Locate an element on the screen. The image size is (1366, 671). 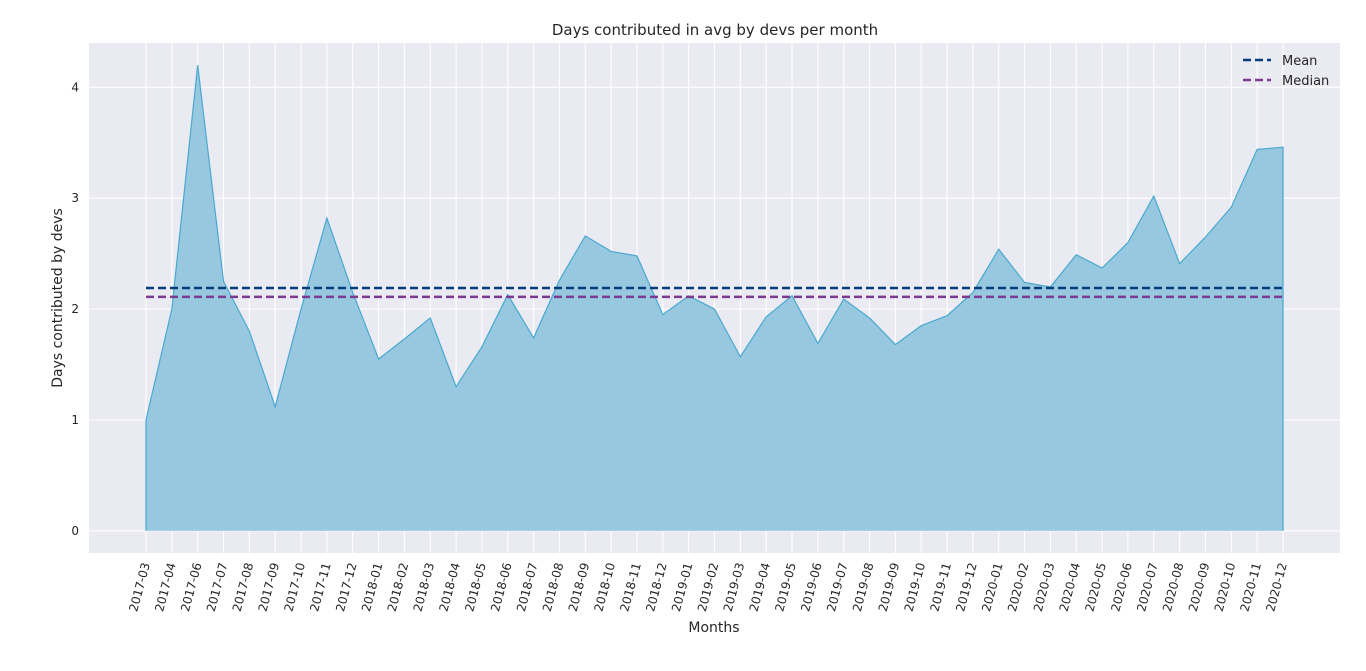
x-tick-label: 2020-04 is located at coordinates (1070, 587).